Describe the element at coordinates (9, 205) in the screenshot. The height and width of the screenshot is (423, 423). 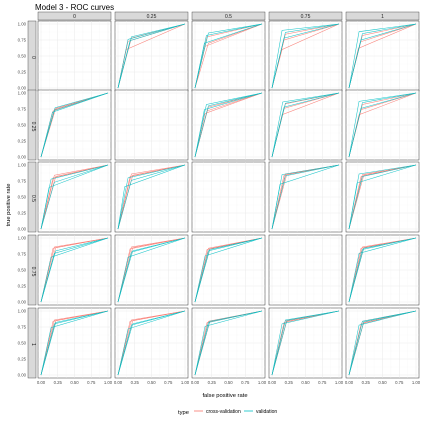
I see `y-axis-title: true positive rate` at that location.